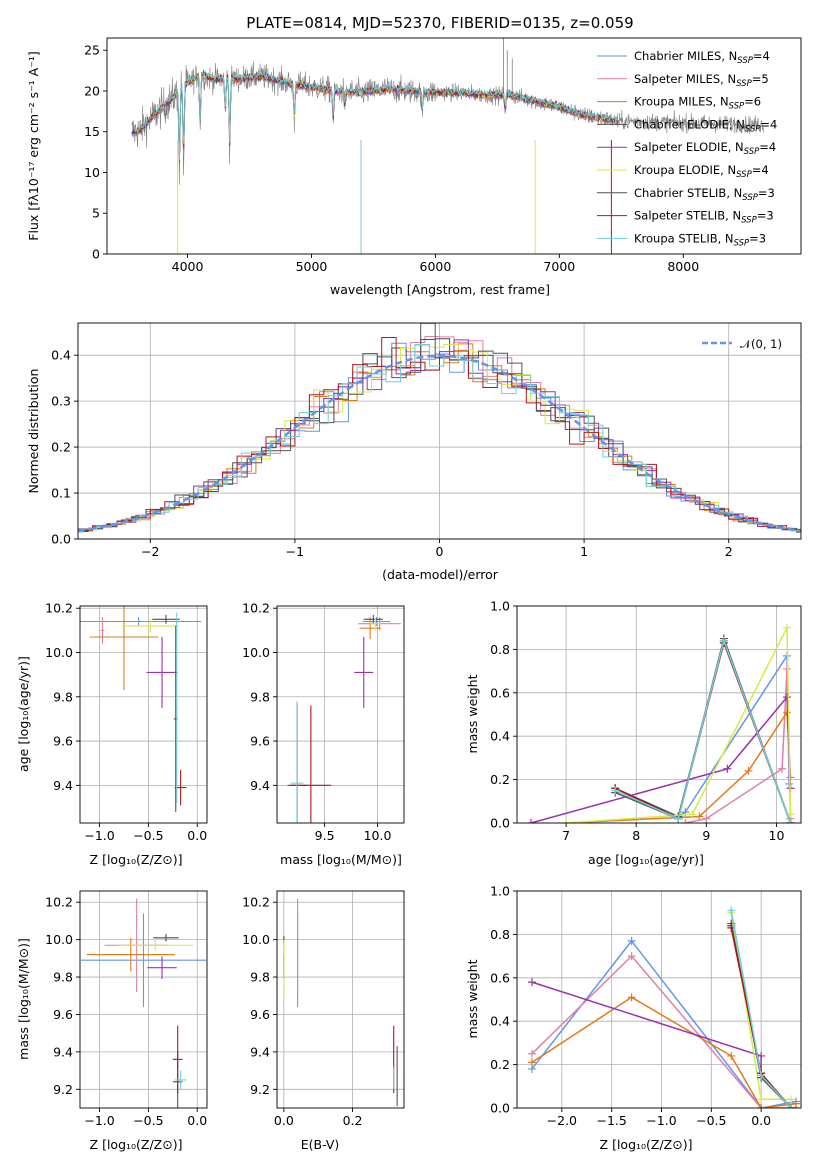 This screenshot has height=1170, width=819. Describe the element at coordinates (646, 859) in the screenshot. I see `massweight-vs-age-xlabel: age [log₁₀(age/yr)]` at that location.